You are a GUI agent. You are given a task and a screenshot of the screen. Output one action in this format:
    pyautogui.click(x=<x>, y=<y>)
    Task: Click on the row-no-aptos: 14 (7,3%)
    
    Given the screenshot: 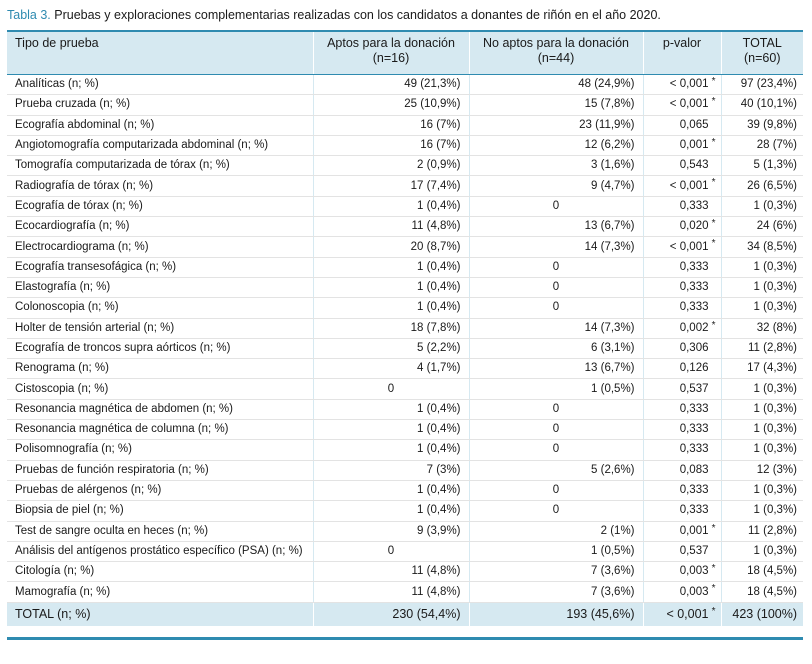 What is the action you would take?
    pyautogui.click(x=555, y=247)
    